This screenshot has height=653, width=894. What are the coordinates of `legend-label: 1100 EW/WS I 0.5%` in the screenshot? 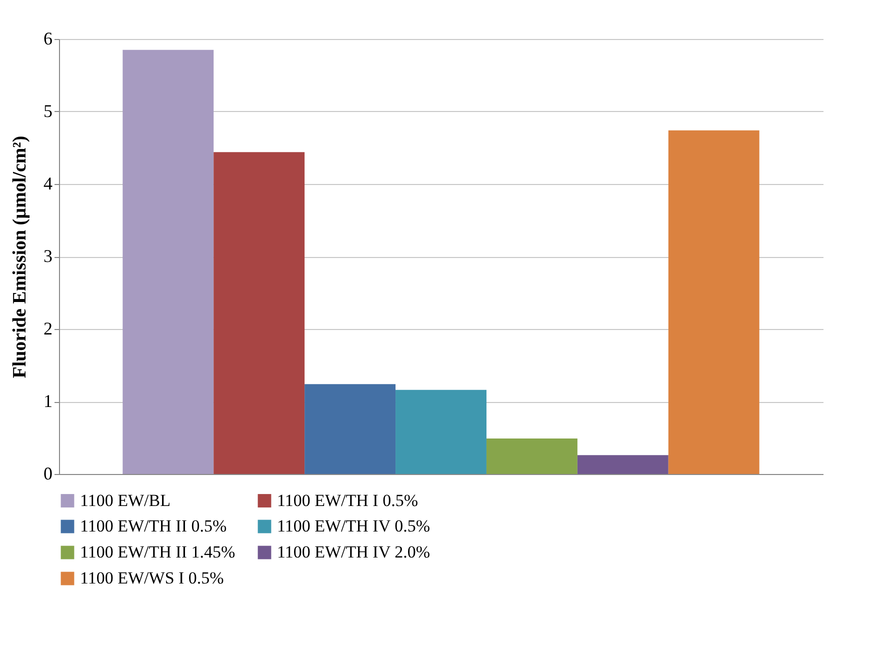 It's located at (152, 578).